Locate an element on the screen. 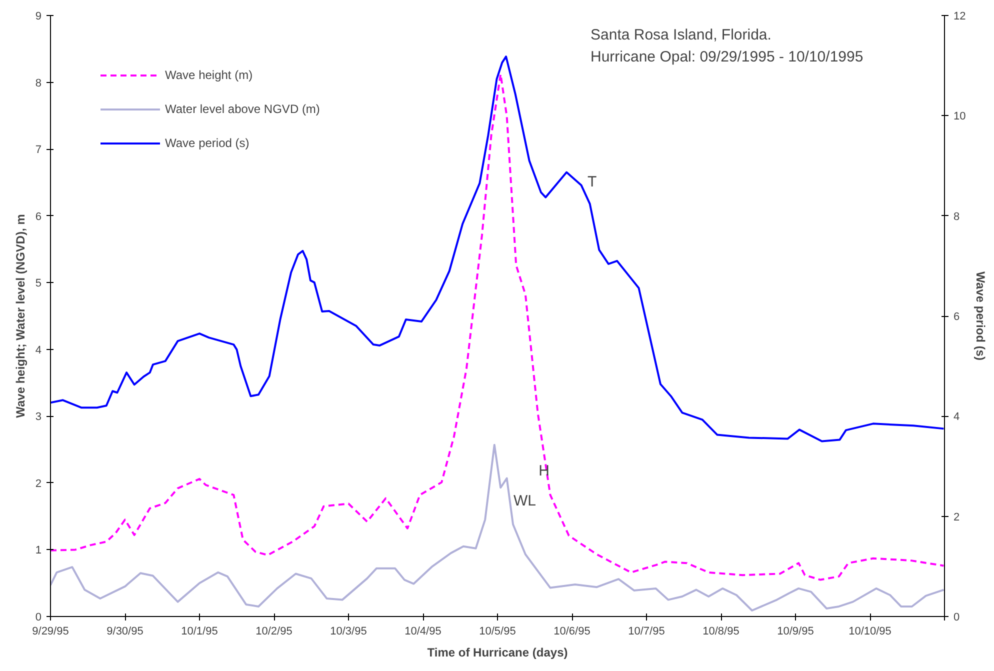 The height and width of the screenshot is (671, 994). annotation: Hurricane Opal: 09/29/1995 - 10/10/1995 is located at coordinates (727, 57).